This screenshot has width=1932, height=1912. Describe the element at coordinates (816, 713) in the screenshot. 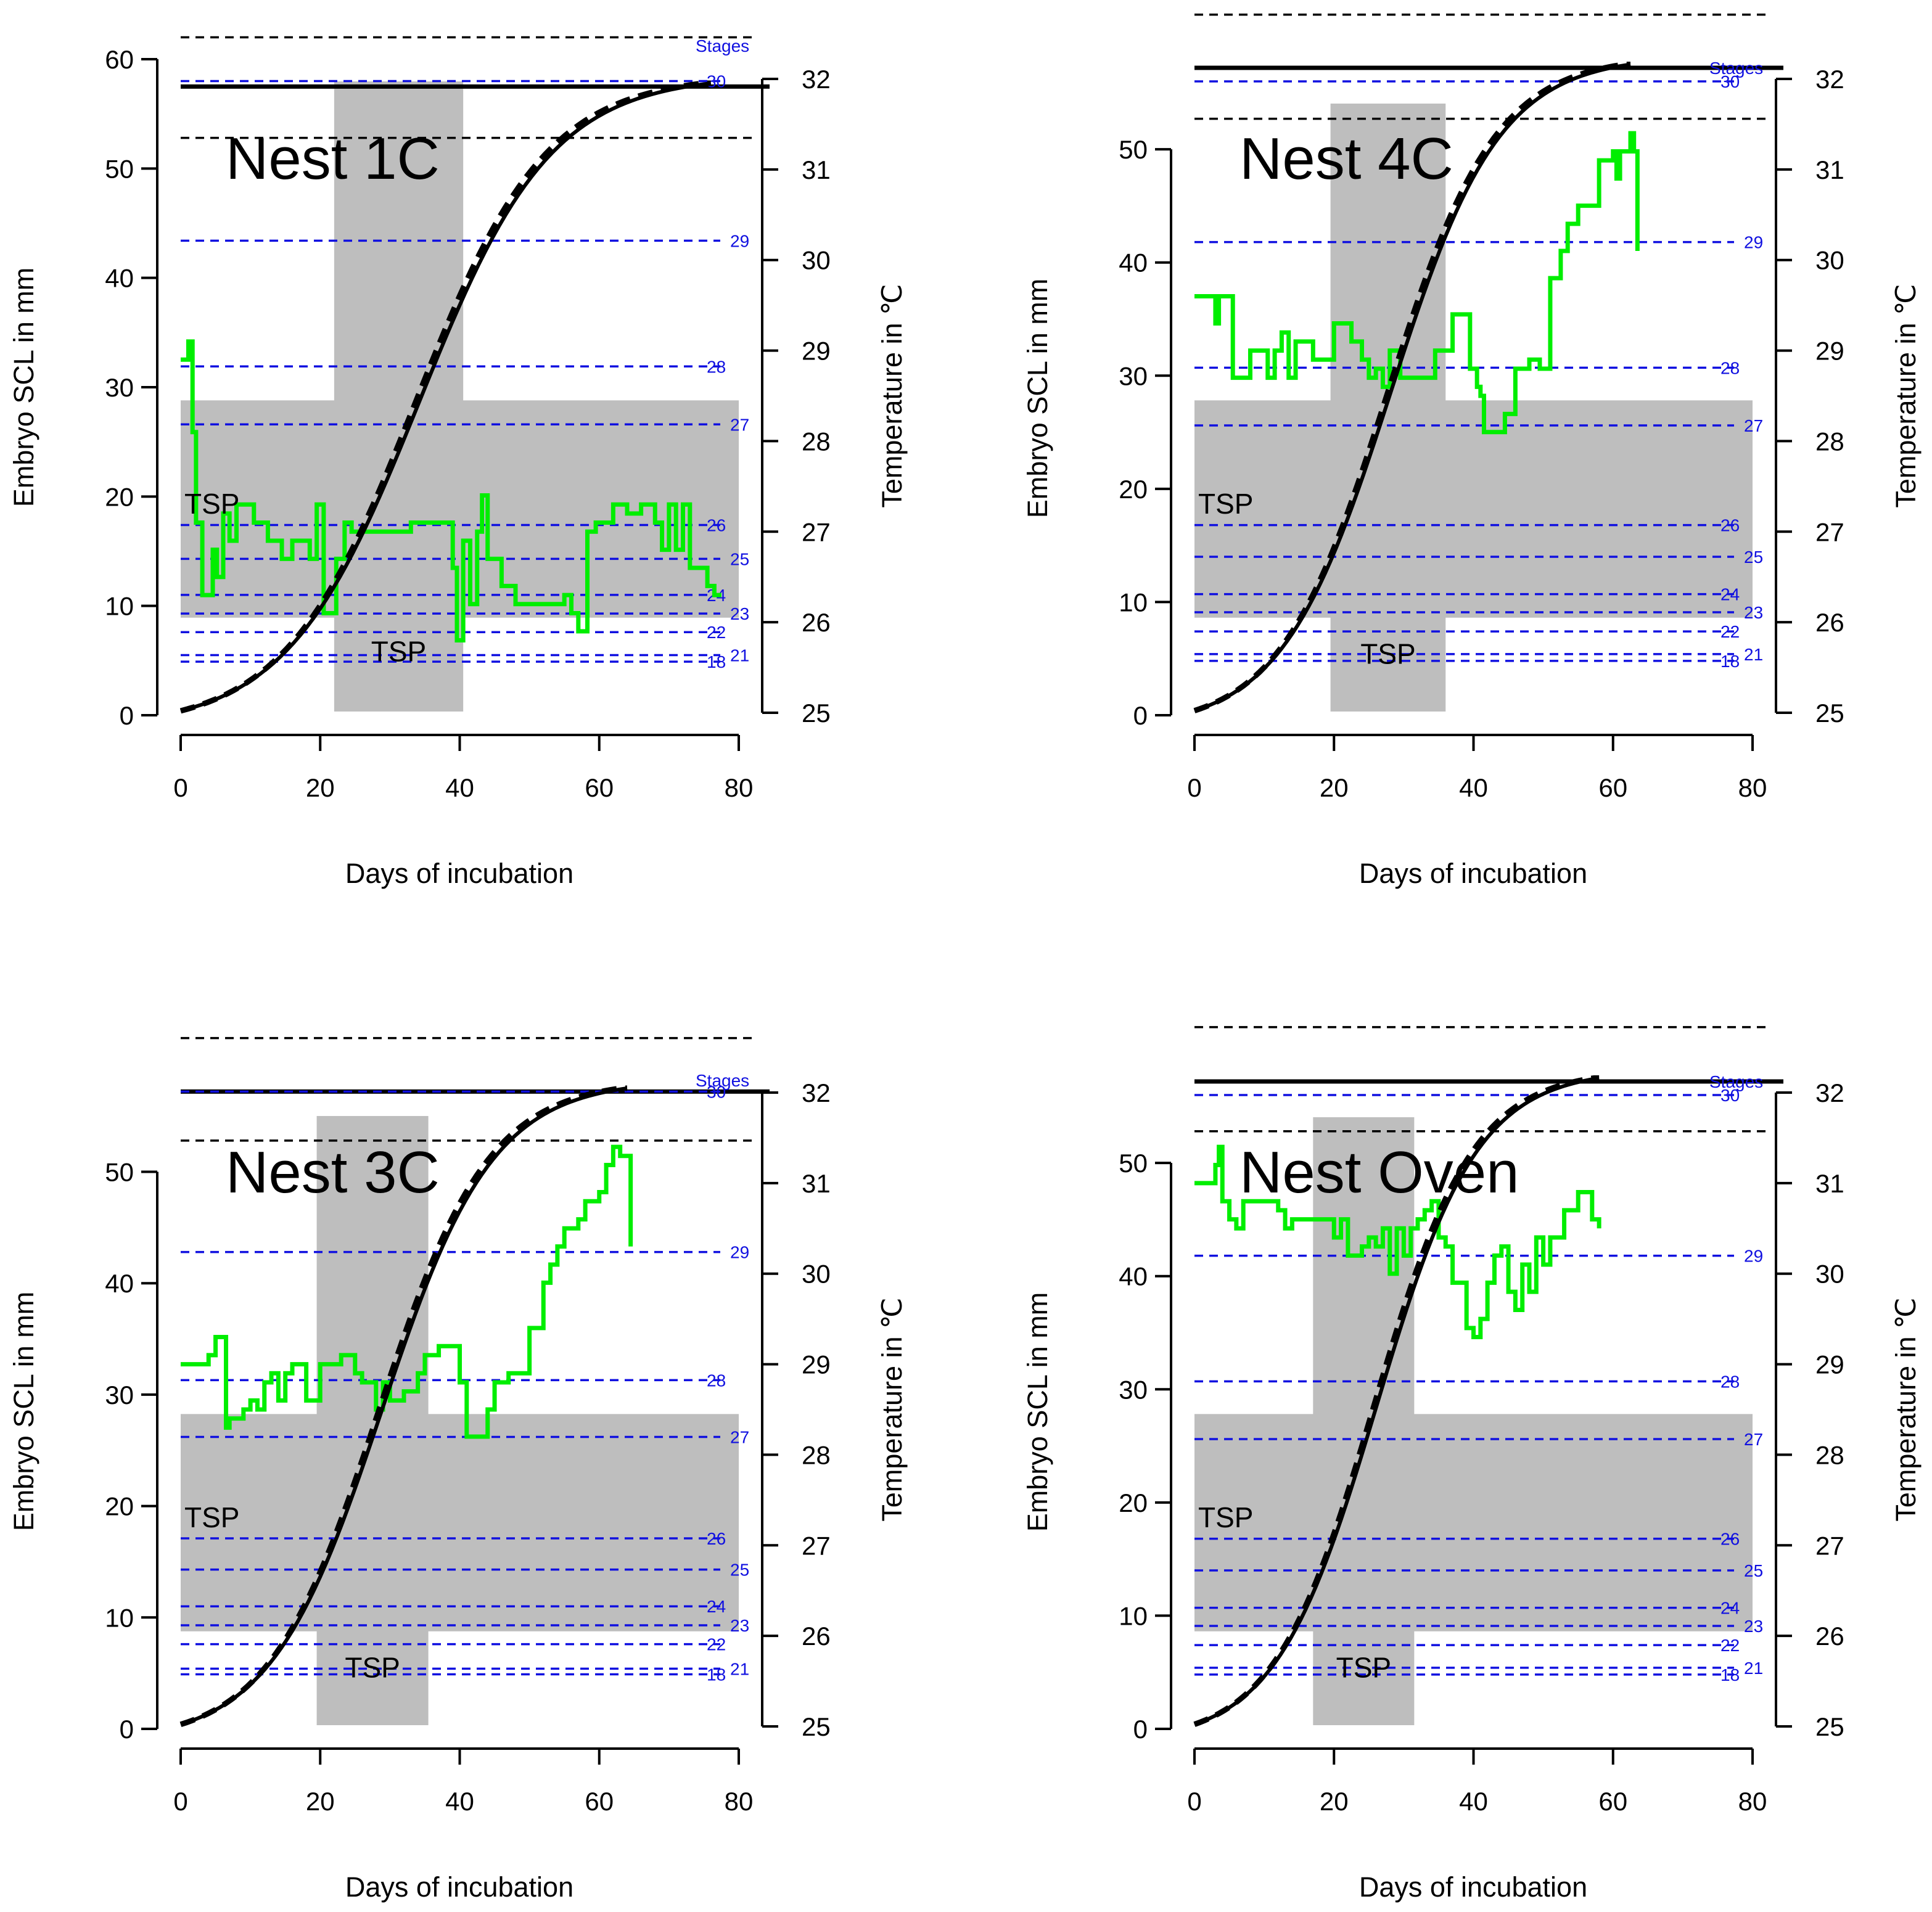

I see `y2-tick-label: 25` at that location.